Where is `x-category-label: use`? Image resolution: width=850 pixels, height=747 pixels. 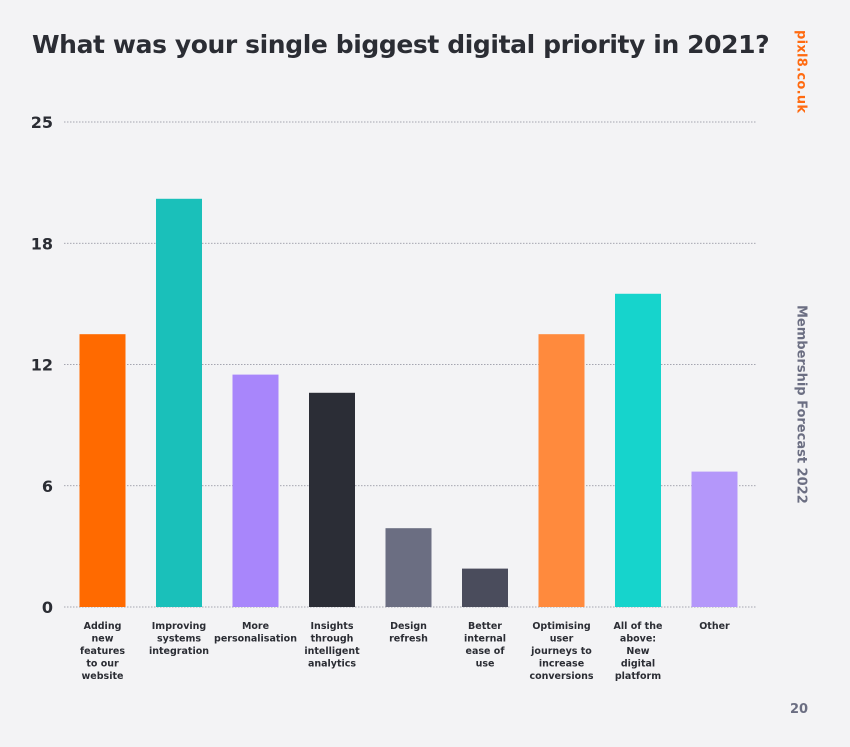
x-category-label: use is located at coordinates (485, 664).